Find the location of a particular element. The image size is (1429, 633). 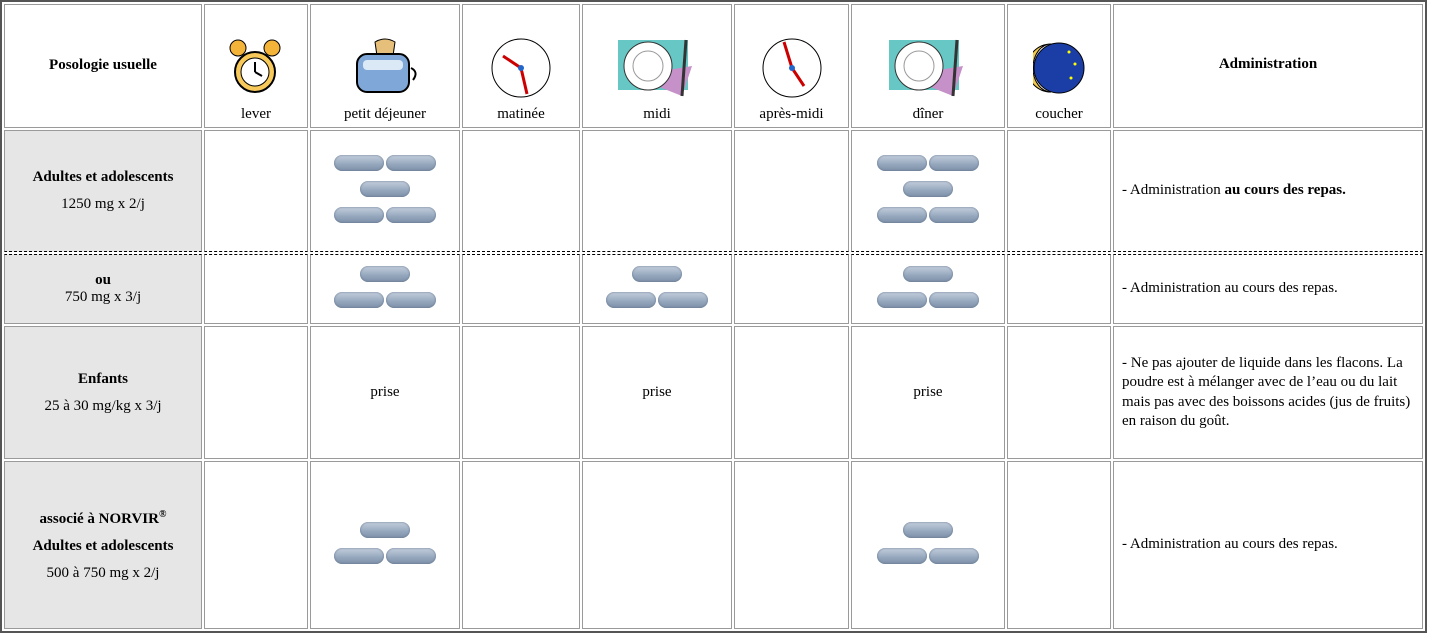

time-cell: matinée is located at coordinates (521, 66).